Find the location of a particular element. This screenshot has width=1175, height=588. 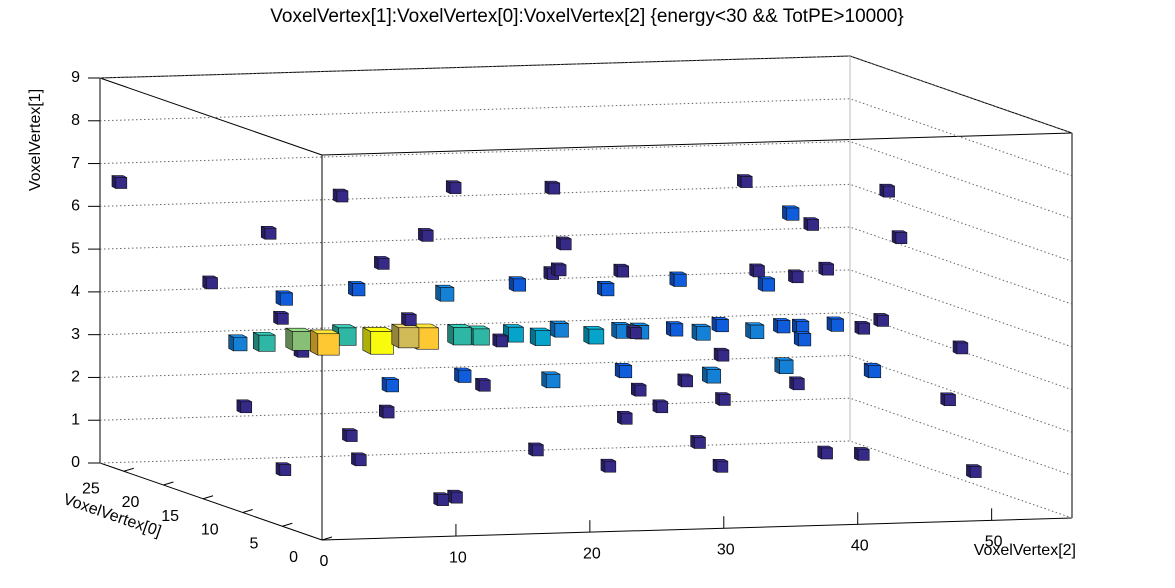

z-tick-label: 0 is located at coordinates (293, 557).